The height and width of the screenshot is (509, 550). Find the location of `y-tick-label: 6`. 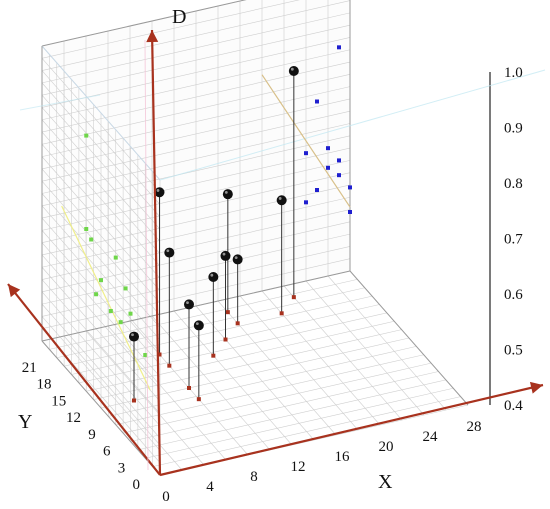

y-tick-label: 6 is located at coordinates (107, 452).